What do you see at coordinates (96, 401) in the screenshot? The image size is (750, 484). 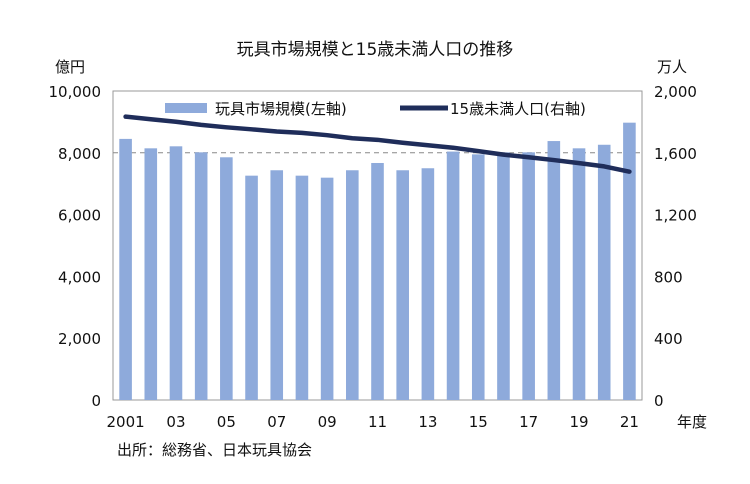 I see `y-left-tick-label: 0` at bounding box center [96, 401].